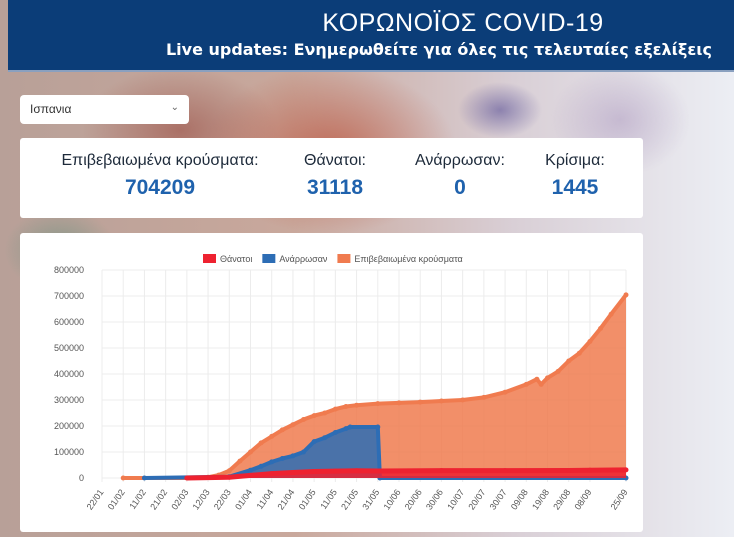 This screenshot has height=537, width=734. What do you see at coordinates (285, 499) in the screenshot?
I see `x-tick-label: 21/04` at bounding box center [285, 499].